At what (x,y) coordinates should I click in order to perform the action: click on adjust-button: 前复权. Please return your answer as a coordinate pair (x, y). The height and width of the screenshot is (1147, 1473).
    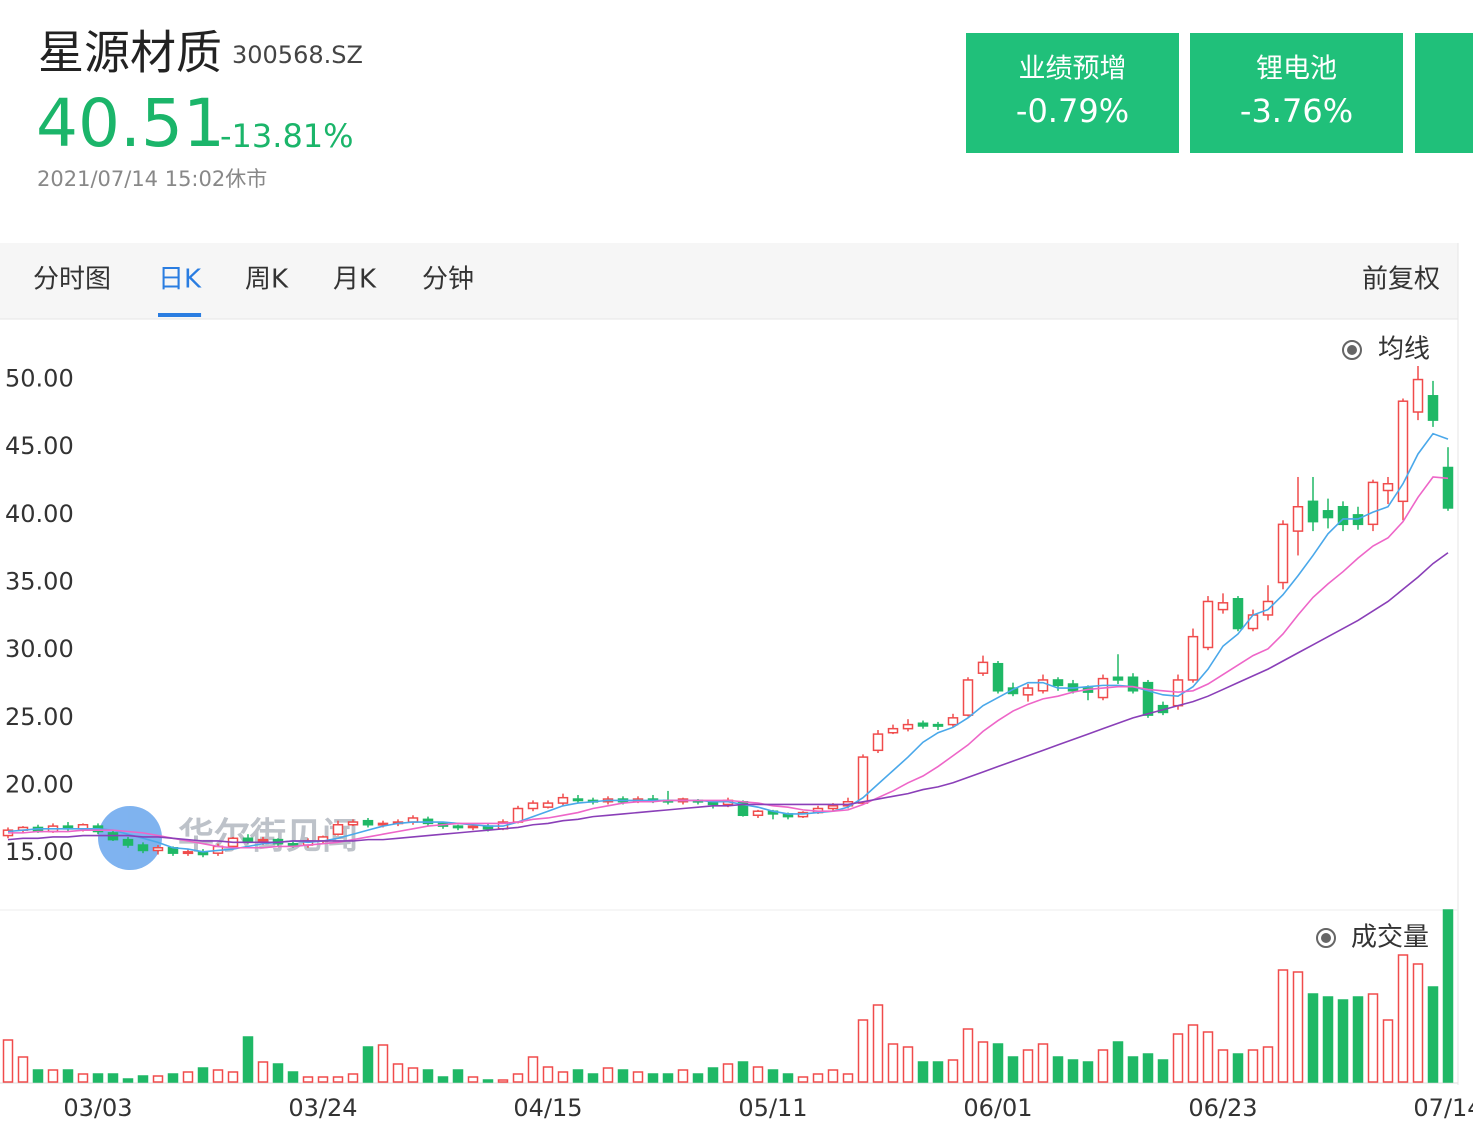
    Looking at the image, I should click on (1401, 280).